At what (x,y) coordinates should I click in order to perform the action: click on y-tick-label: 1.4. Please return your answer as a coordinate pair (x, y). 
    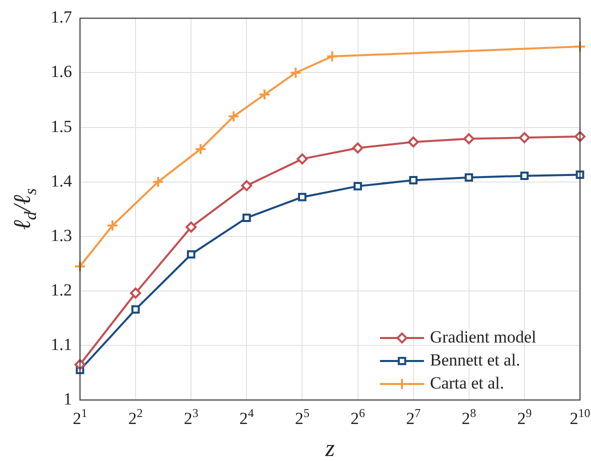
    Looking at the image, I should click on (61, 180).